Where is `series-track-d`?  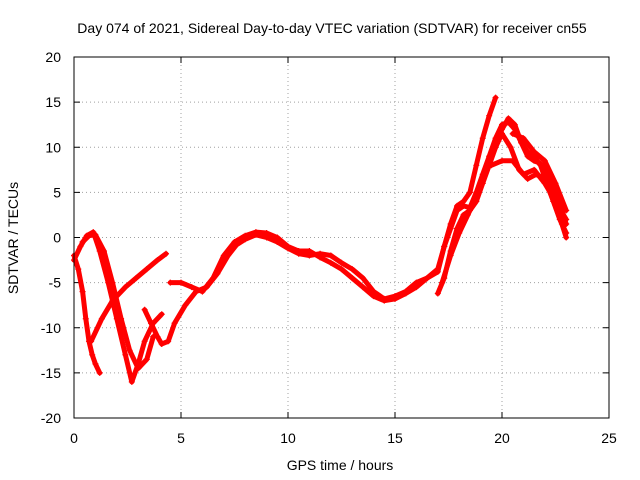
series-track-d is located at coordinates (129, 297).